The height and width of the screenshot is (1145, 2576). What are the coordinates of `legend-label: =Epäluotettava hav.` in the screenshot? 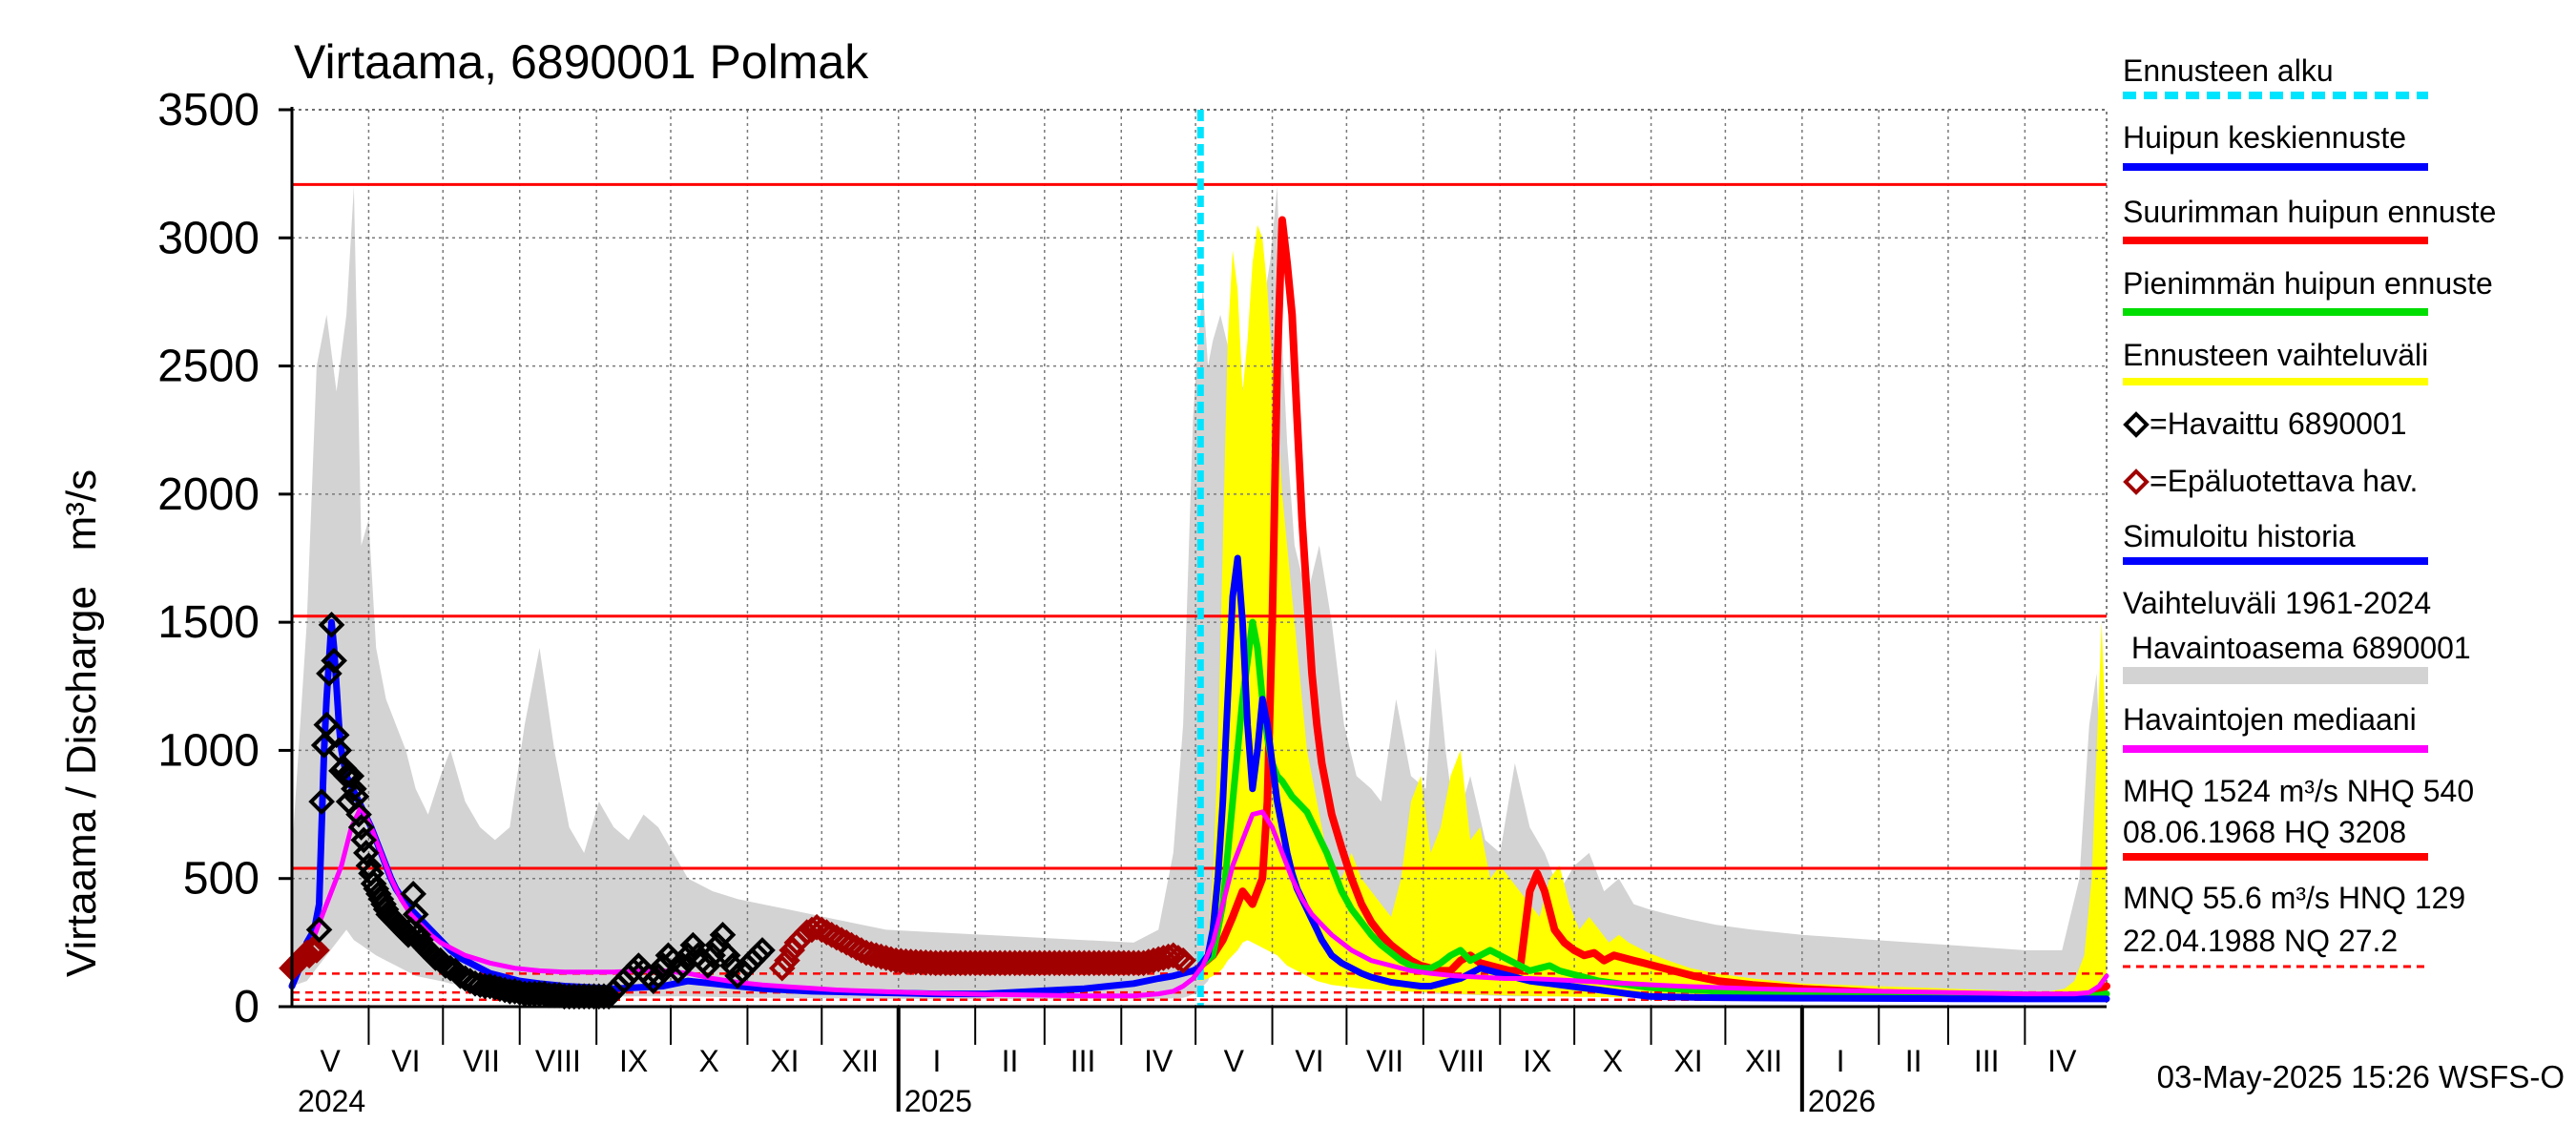 It's located at (2284, 481).